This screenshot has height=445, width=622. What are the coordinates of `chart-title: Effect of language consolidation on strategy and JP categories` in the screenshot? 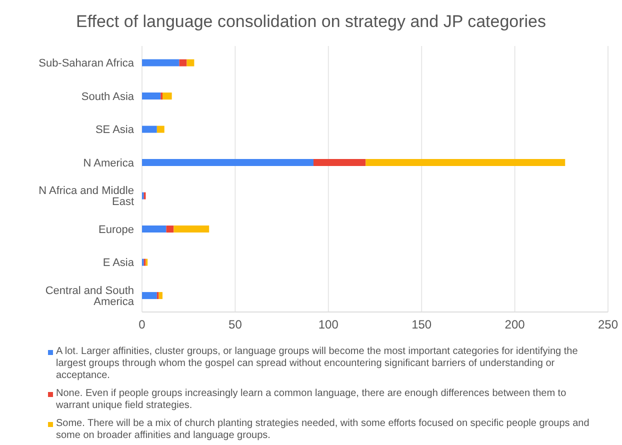 It's located at (311, 22).